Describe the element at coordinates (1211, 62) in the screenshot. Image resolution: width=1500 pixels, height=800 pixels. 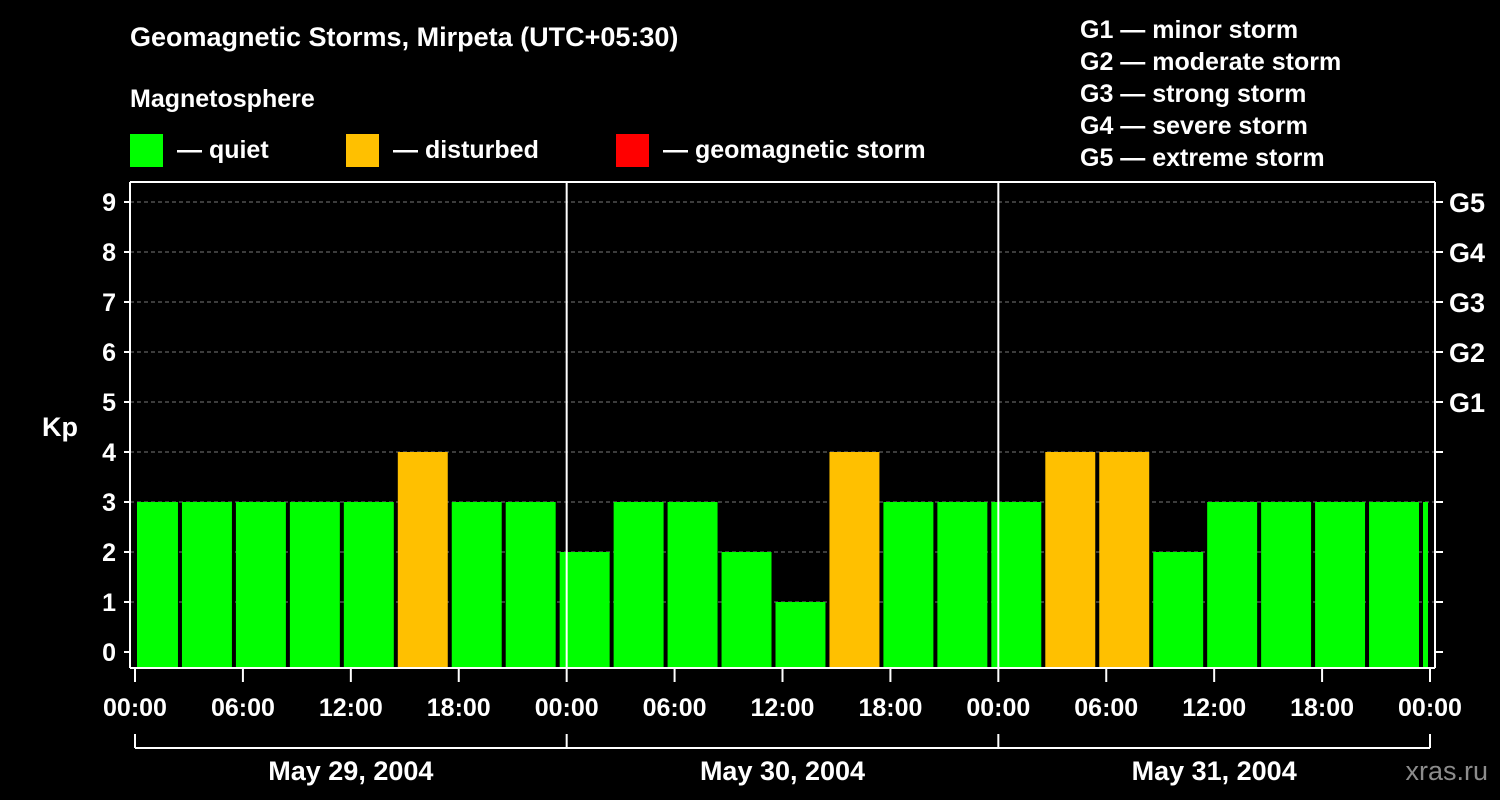
I see `storm-scale-item: G2 — moderate storm` at that location.